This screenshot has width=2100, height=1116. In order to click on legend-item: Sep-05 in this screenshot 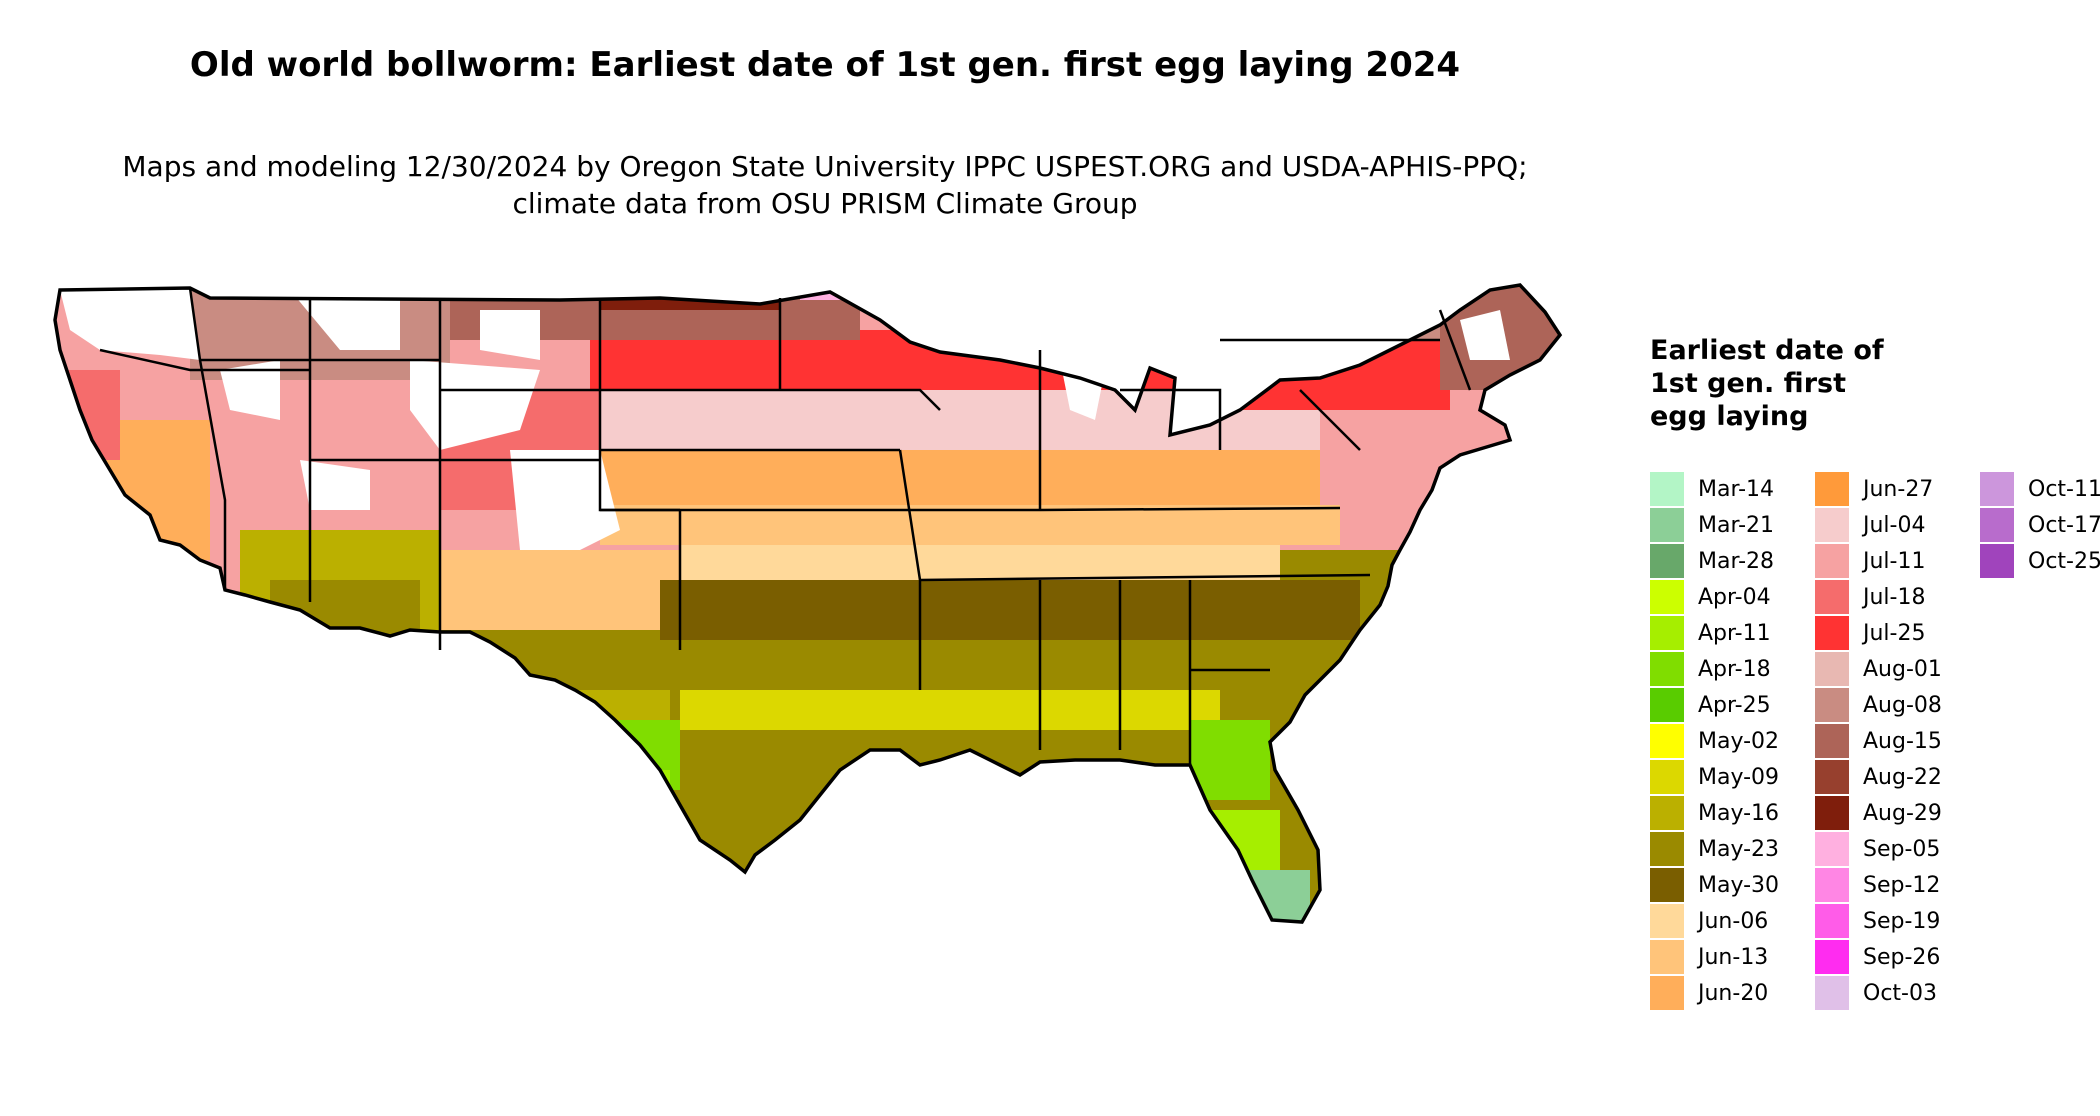, I will do `click(1877, 849)`.